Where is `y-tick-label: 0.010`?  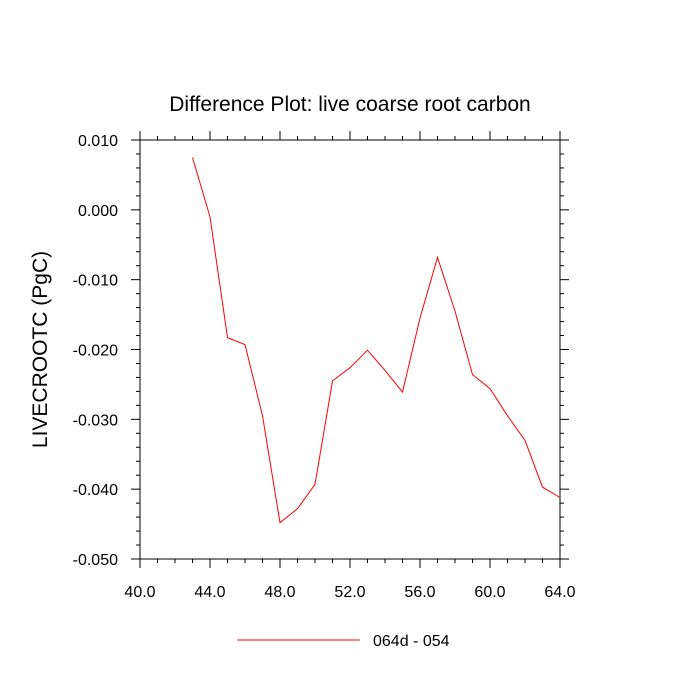
y-tick-label: 0.010 is located at coordinates (98, 141).